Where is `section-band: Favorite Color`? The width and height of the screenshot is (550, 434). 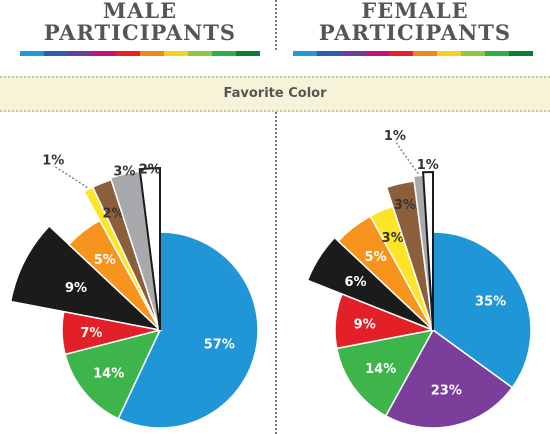 section-band: Favorite Color is located at coordinates (275, 94).